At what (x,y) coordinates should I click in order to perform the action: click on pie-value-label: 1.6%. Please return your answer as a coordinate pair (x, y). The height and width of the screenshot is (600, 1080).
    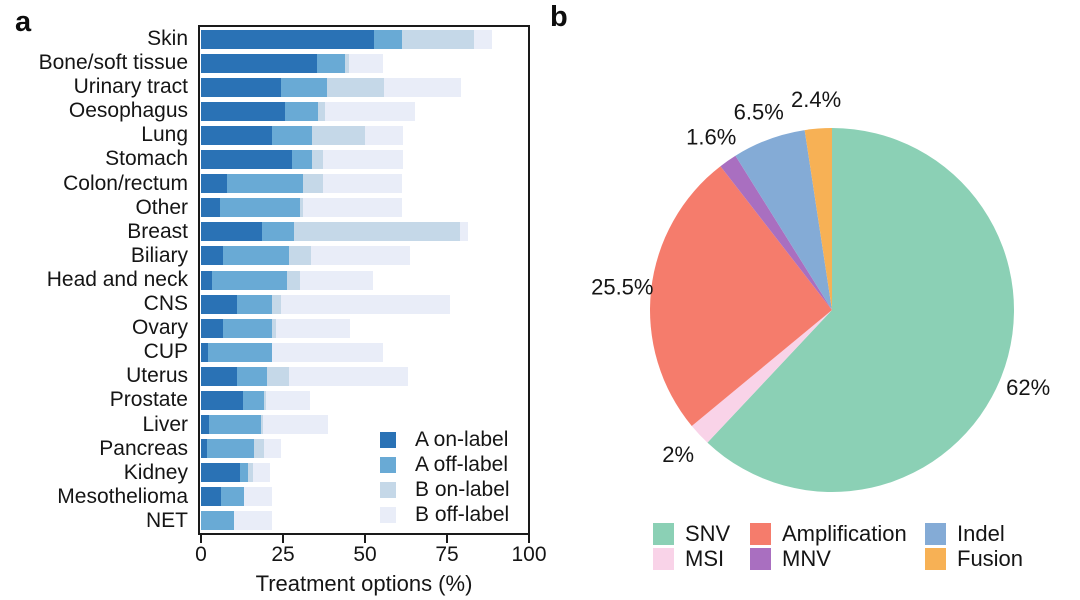
    Looking at the image, I should click on (711, 137).